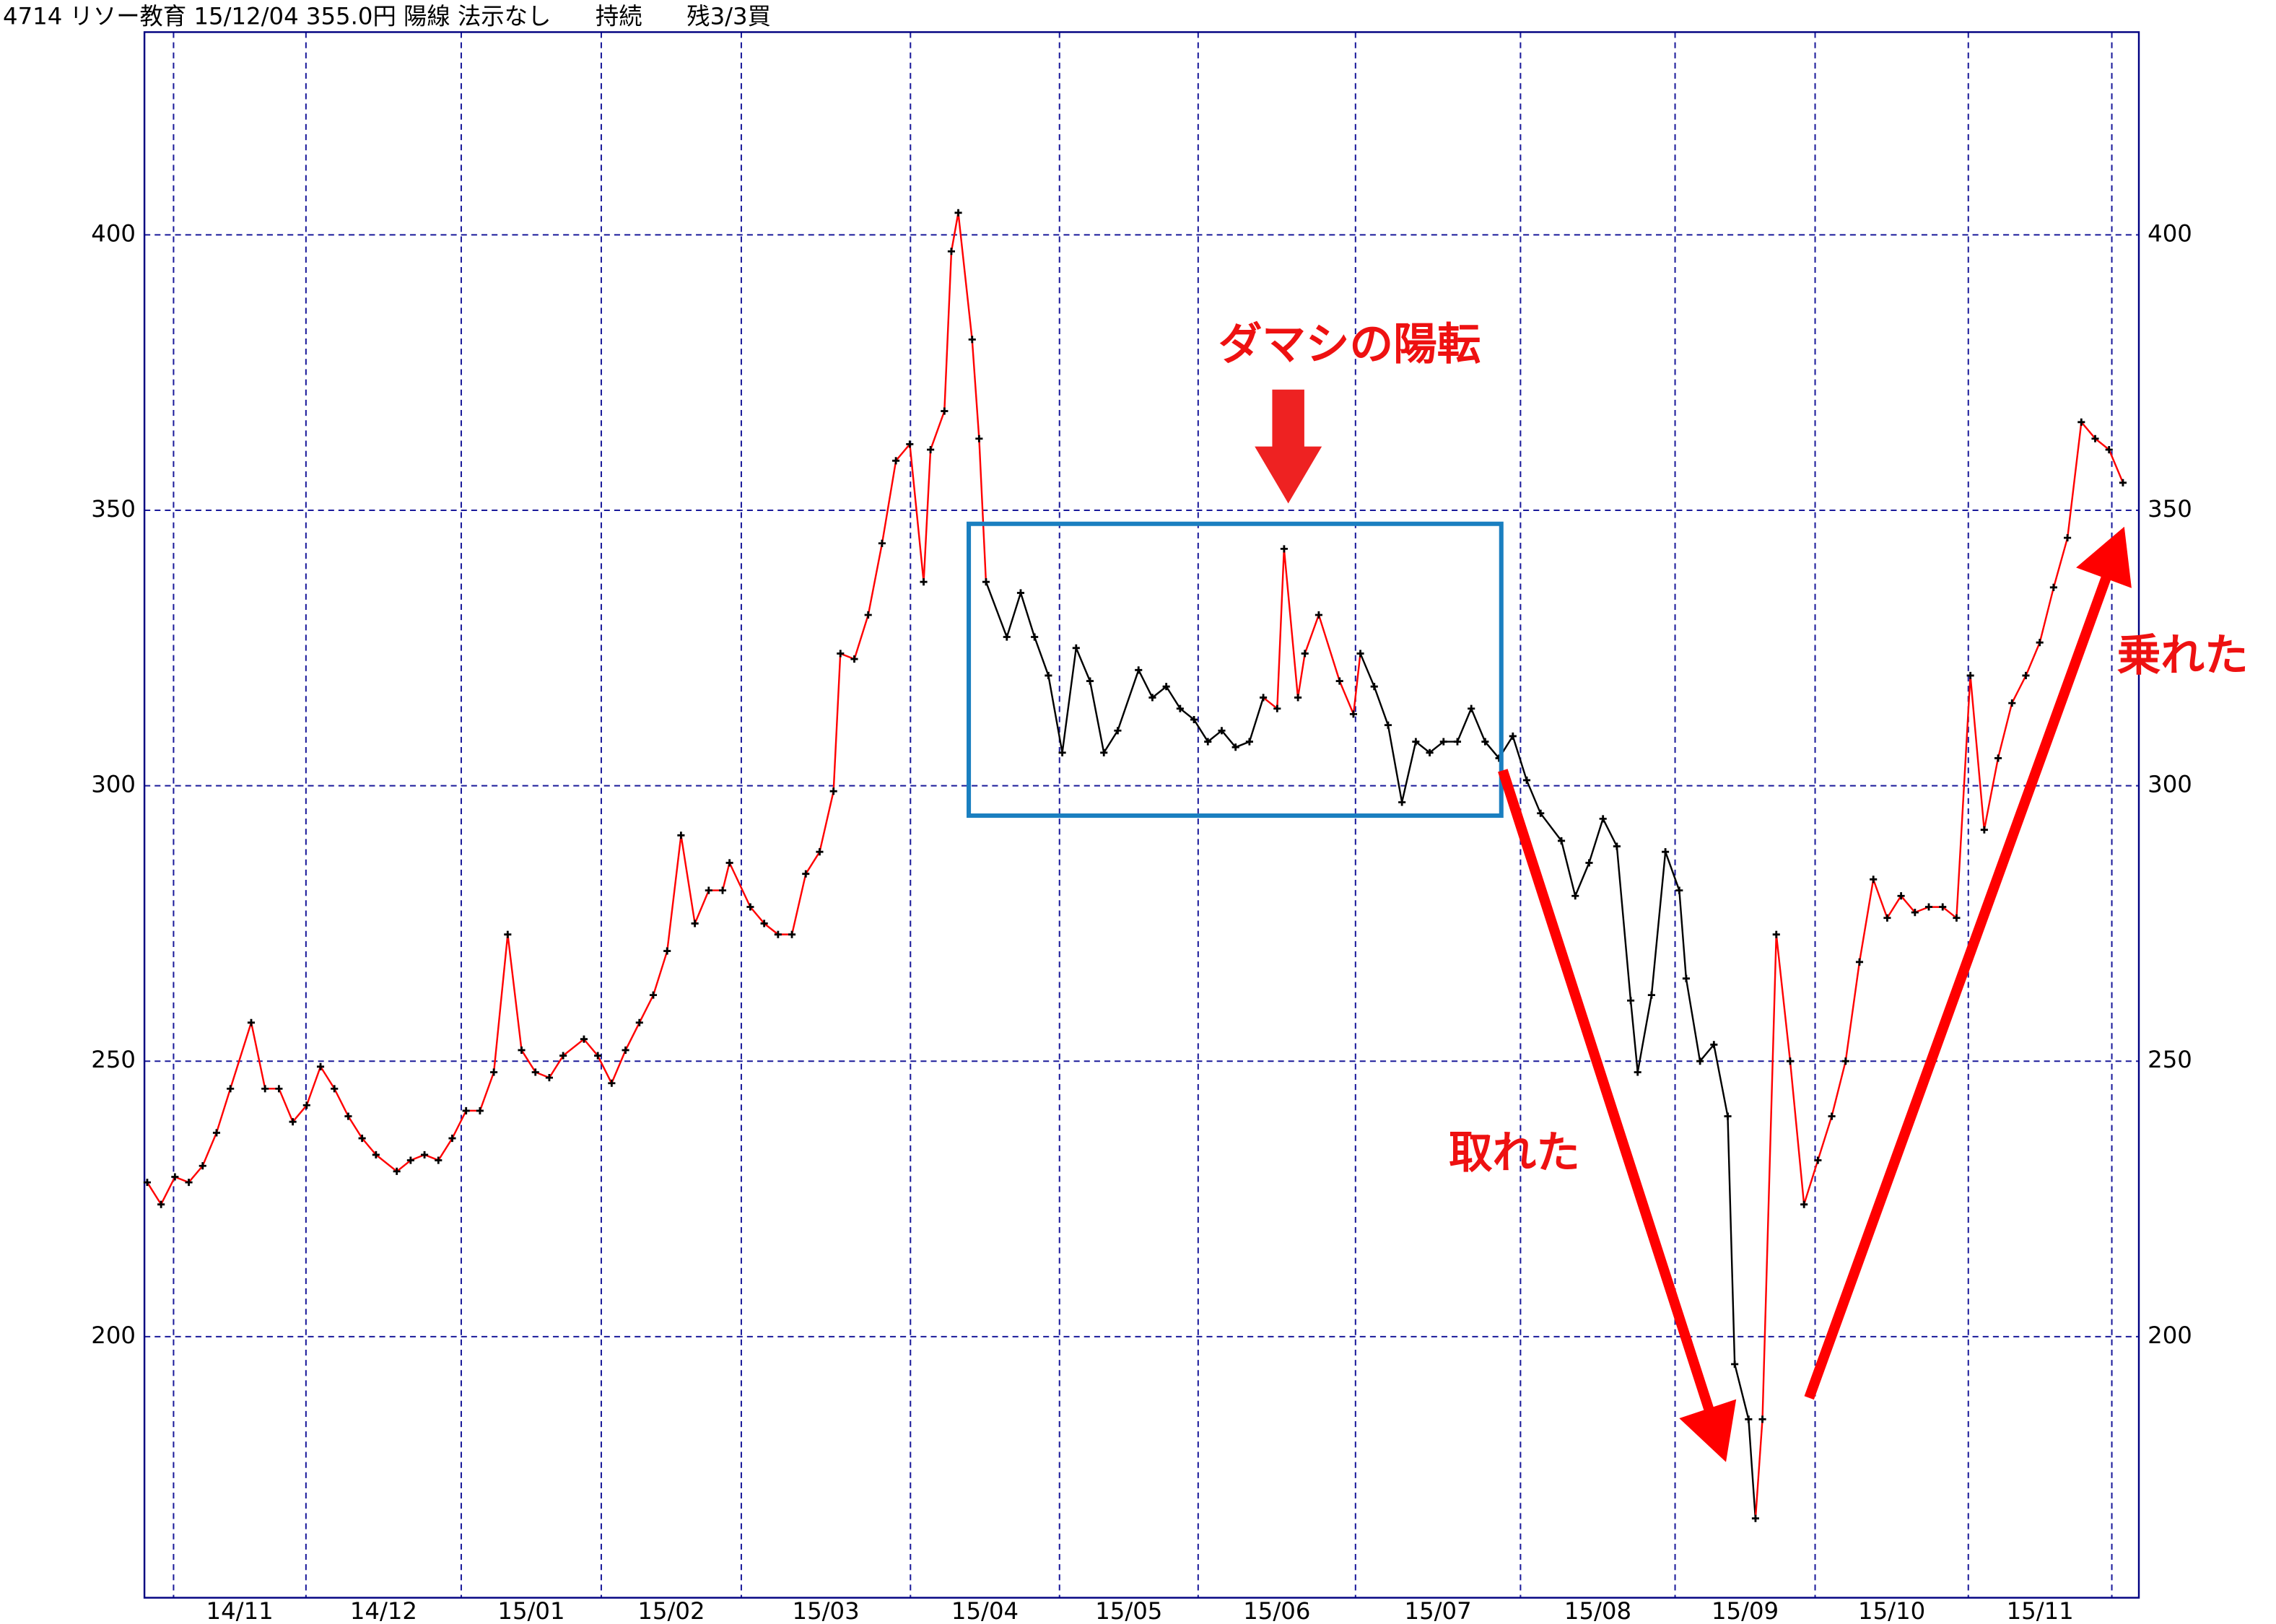 The image size is (2276, 1624). What do you see at coordinates (1597, 1610) in the screenshot?
I see `x-tick-label: 15/08` at bounding box center [1597, 1610].